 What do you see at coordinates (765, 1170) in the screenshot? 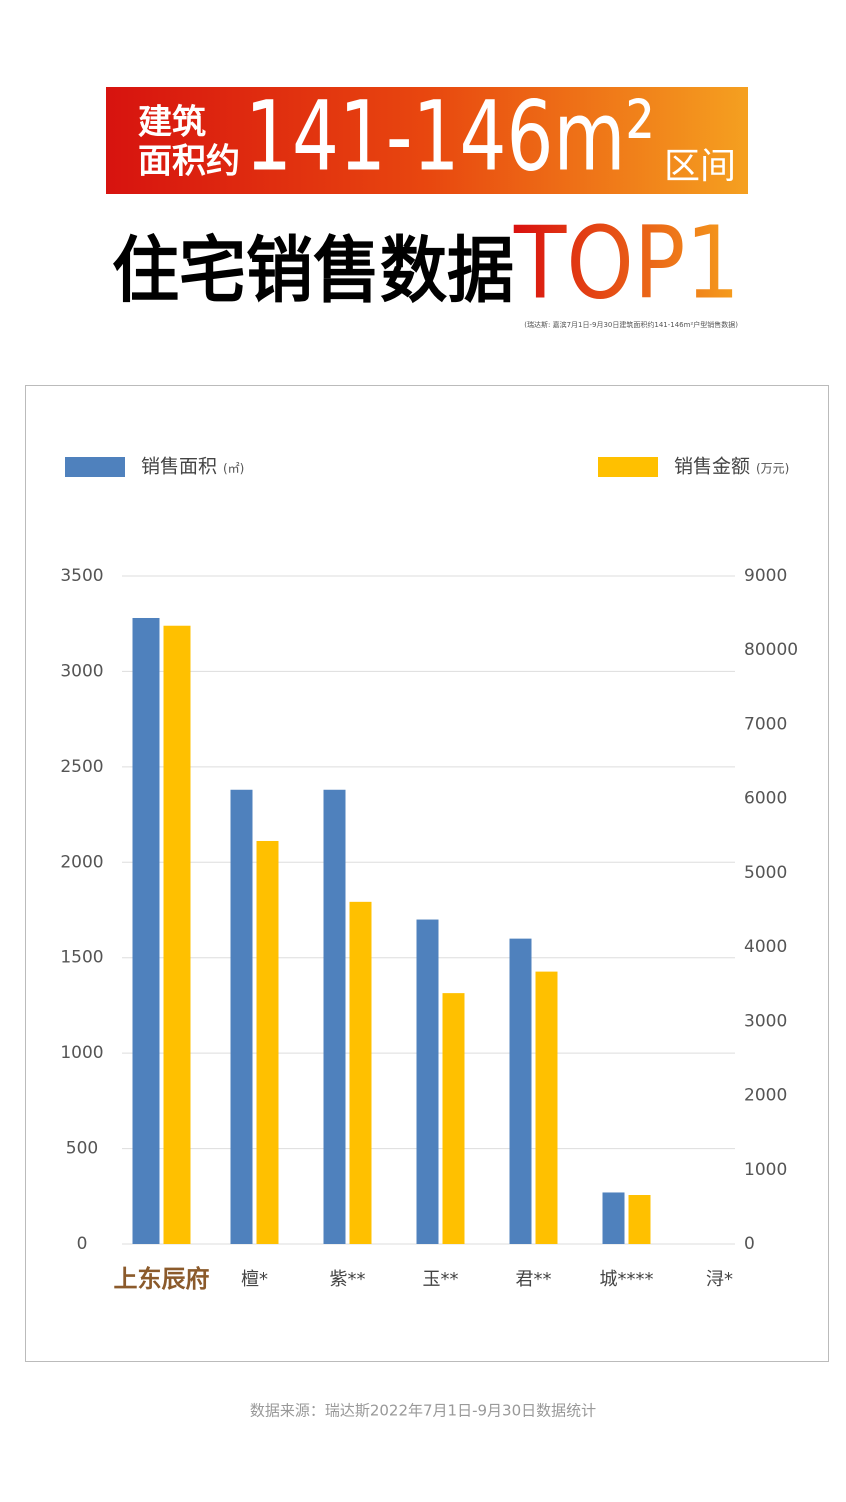
I see `y2-tick-label: 1000` at bounding box center [765, 1170].